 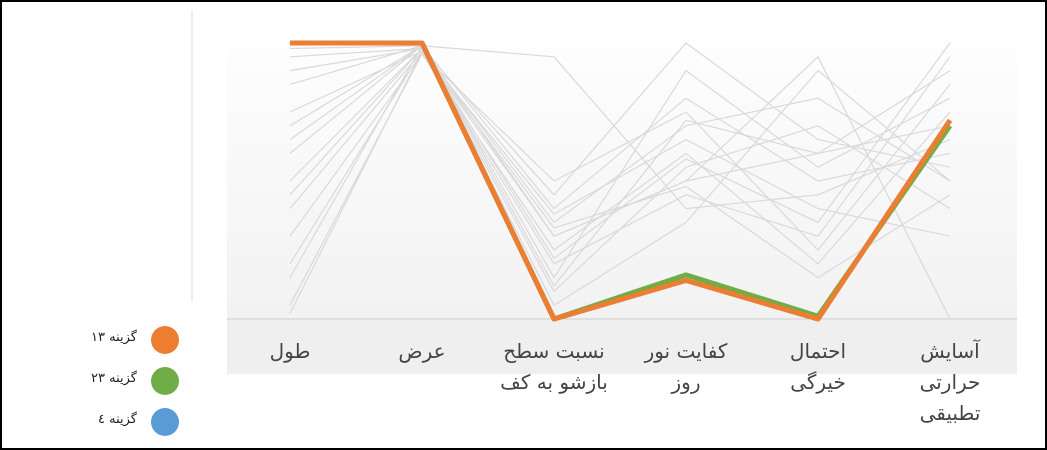 I want to click on axis-label: کفایت نور روز, so click(x=686, y=366).